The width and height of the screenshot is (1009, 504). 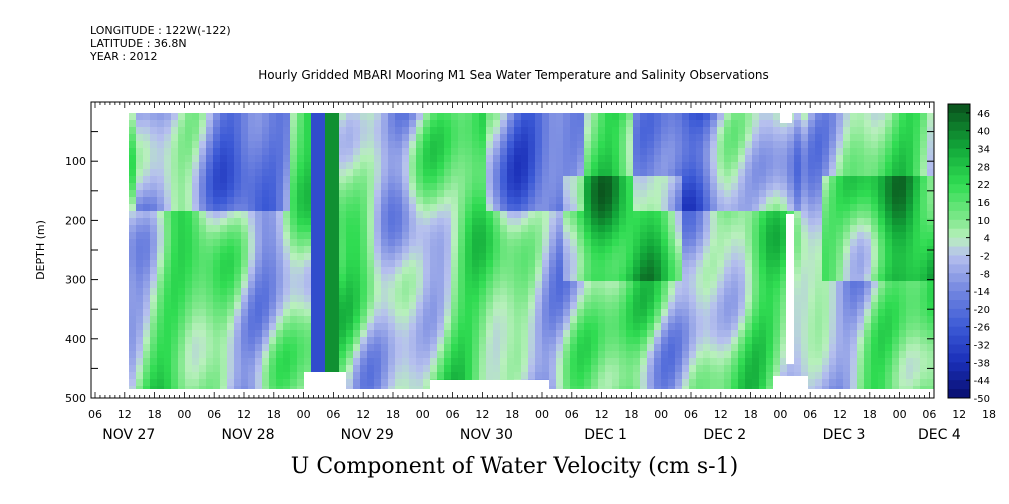 I want to click on colorbar-swatch, so click(x=959, y=189).